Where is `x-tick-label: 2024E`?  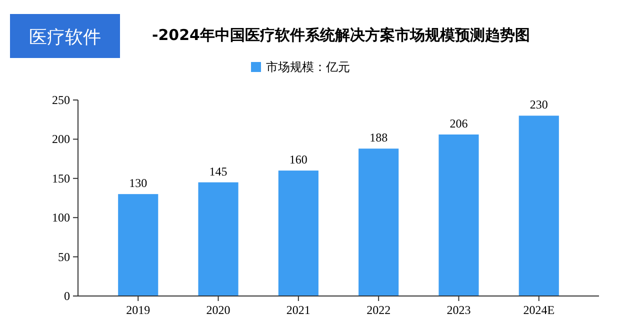 x-tick-label: 2024E is located at coordinates (539, 310).